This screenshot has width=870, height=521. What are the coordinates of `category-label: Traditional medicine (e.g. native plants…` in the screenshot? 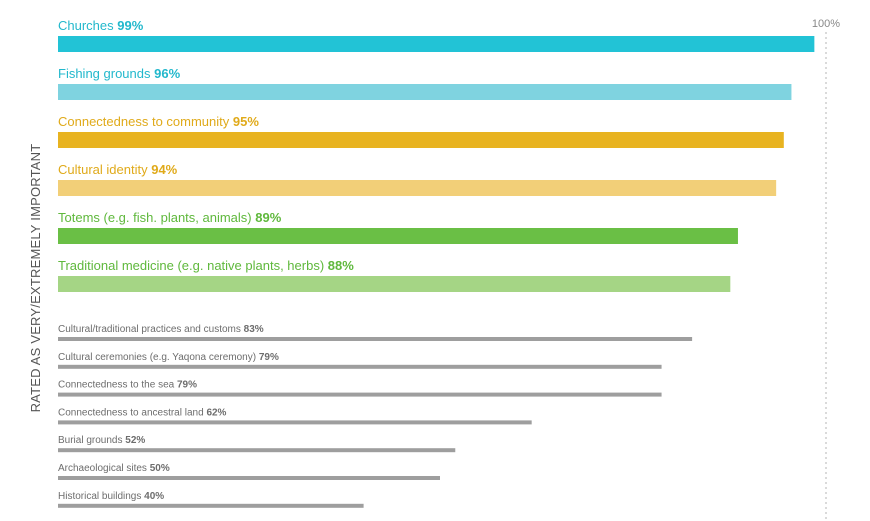 It's located at (206, 265).